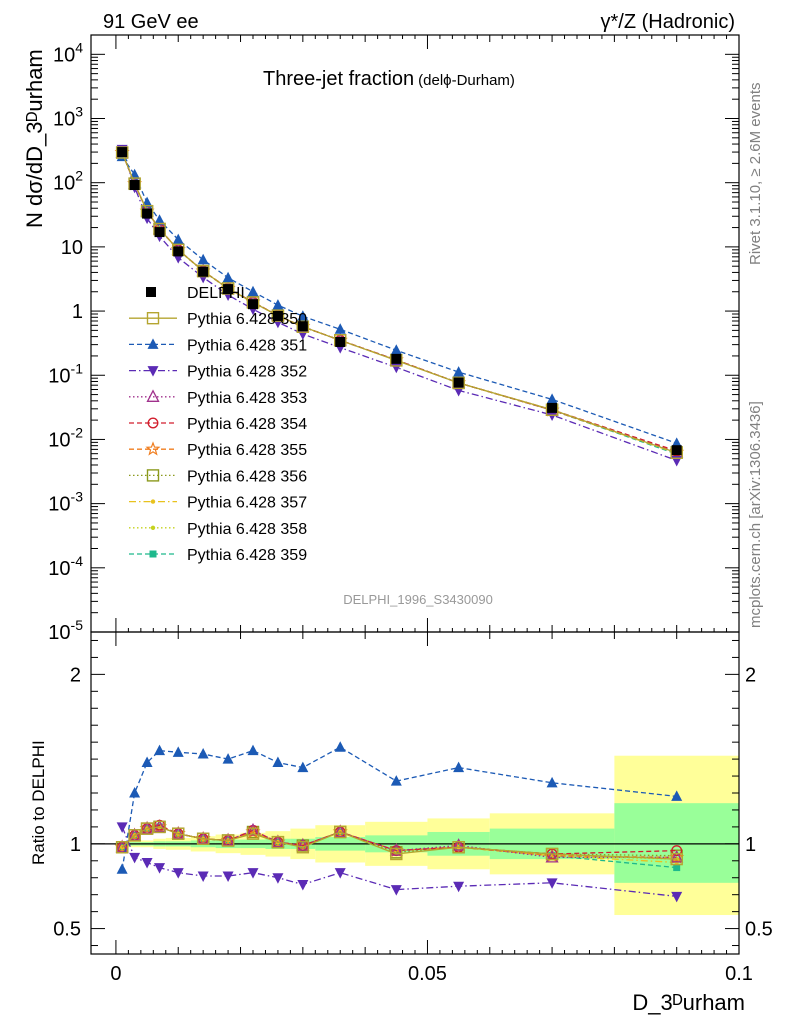  Describe the element at coordinates (65, 437) in the screenshot. I see `main-y-tick-label: 10⁻²` at that location.